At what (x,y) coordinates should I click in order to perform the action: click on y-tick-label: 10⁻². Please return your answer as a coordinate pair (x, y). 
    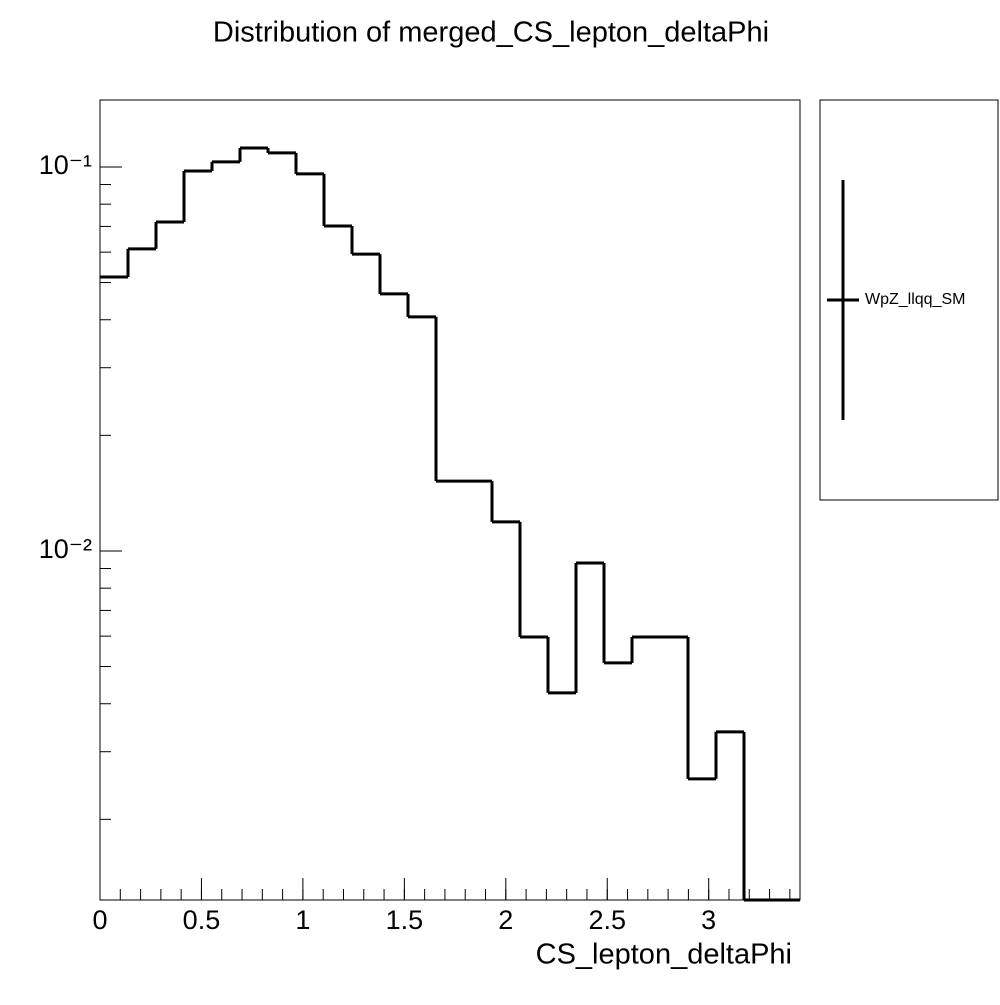
    Looking at the image, I should click on (65, 549).